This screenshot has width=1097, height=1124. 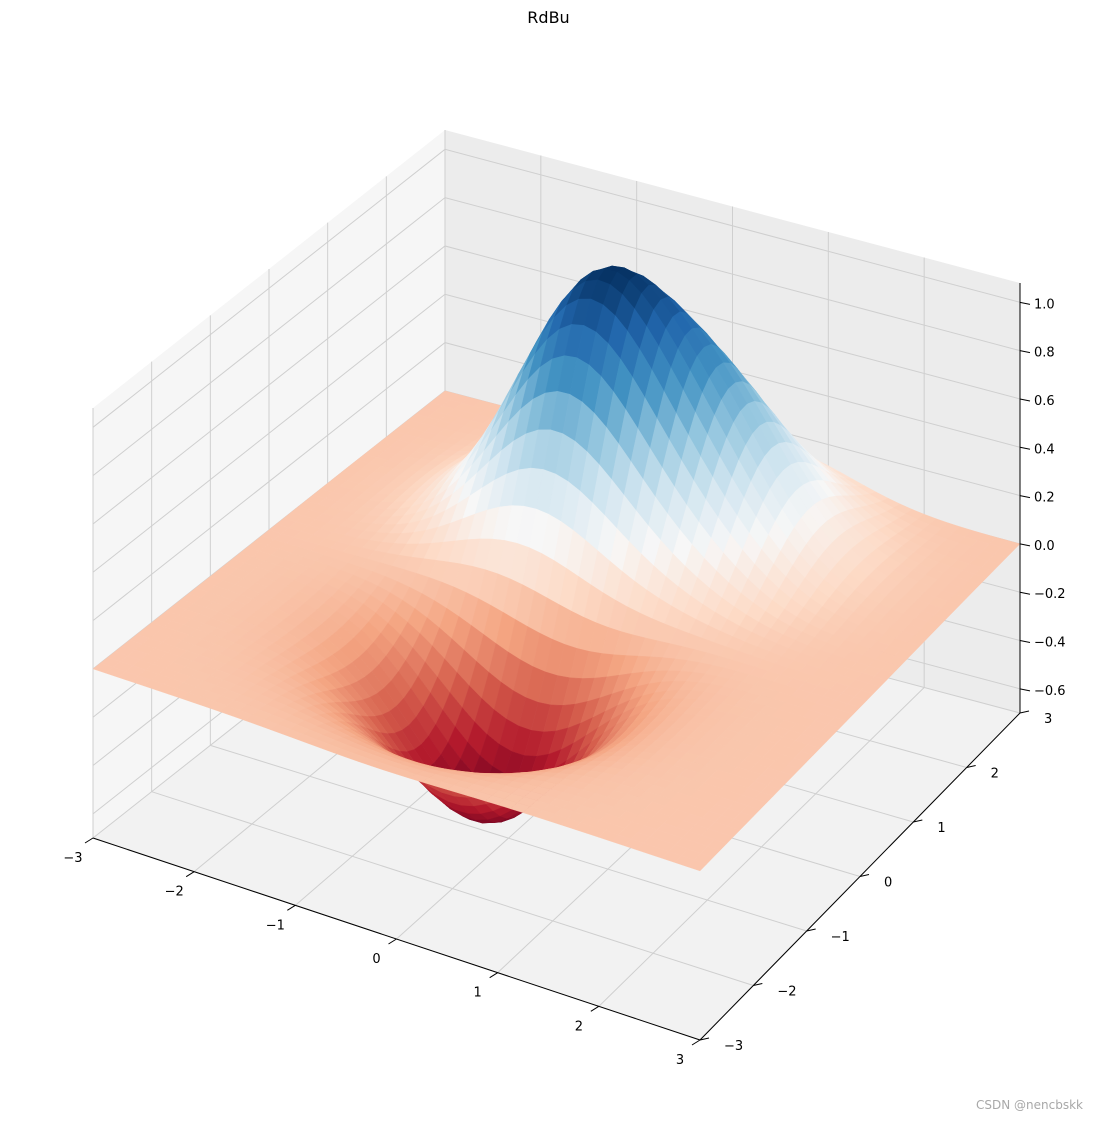 I want to click on x-tick-label: 1, so click(x=478, y=993).